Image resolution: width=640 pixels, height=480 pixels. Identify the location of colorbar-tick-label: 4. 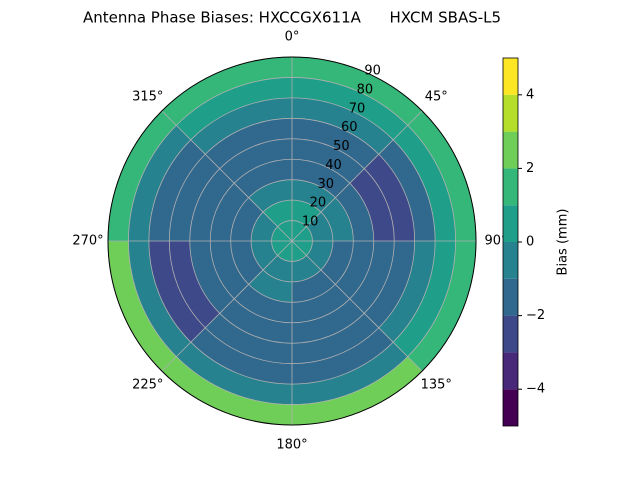
(530, 94).